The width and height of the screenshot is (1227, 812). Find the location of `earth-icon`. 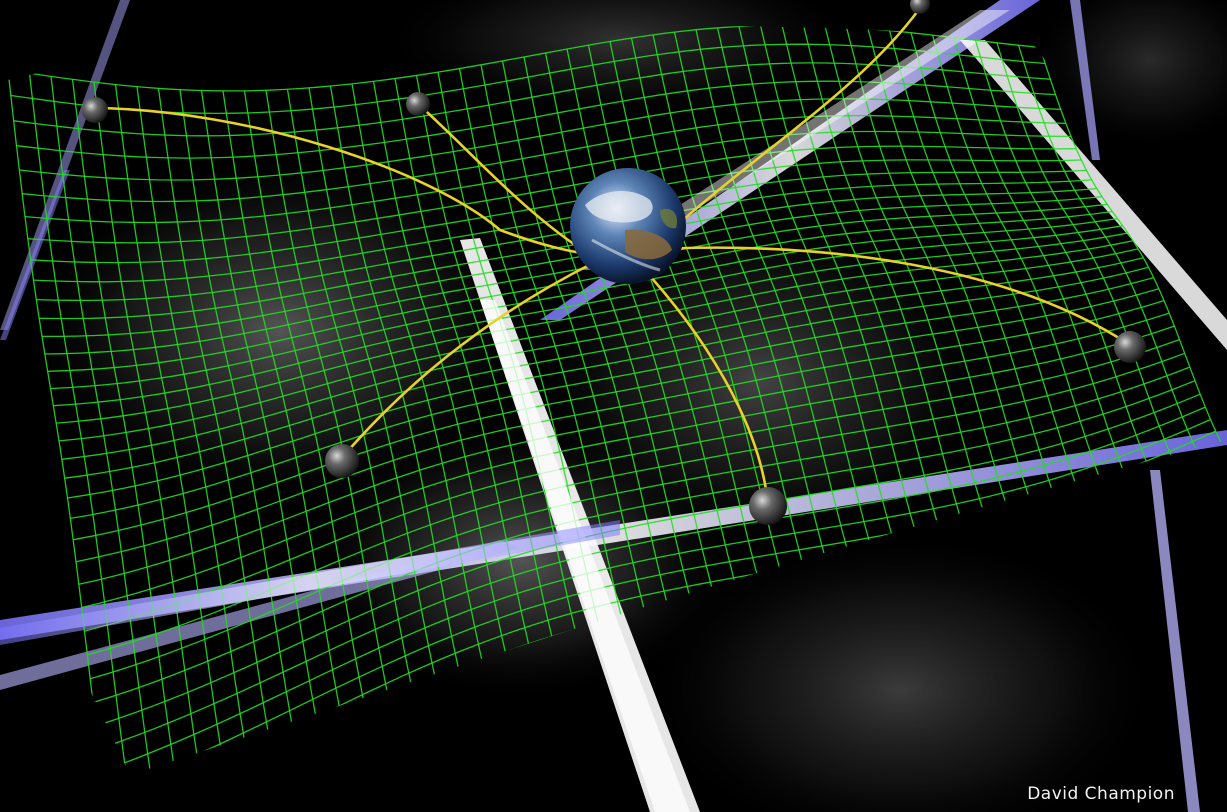

earth-icon is located at coordinates (628, 226).